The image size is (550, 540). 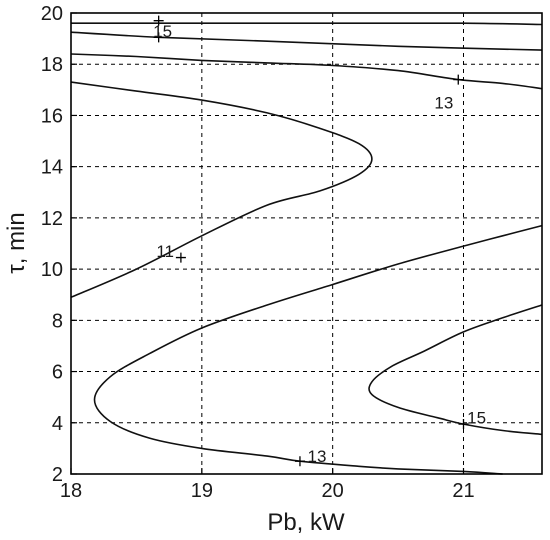 What do you see at coordinates (267, 485) in the screenshot?
I see `x-axis-ticks: 18 19 20 21` at bounding box center [267, 485].